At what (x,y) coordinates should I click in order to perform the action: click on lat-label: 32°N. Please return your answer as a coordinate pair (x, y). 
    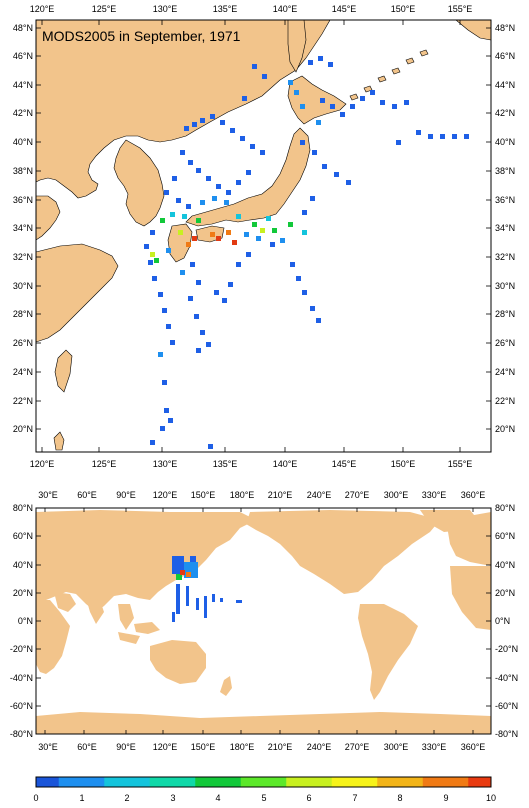
    Looking at the image, I should click on (23, 257).